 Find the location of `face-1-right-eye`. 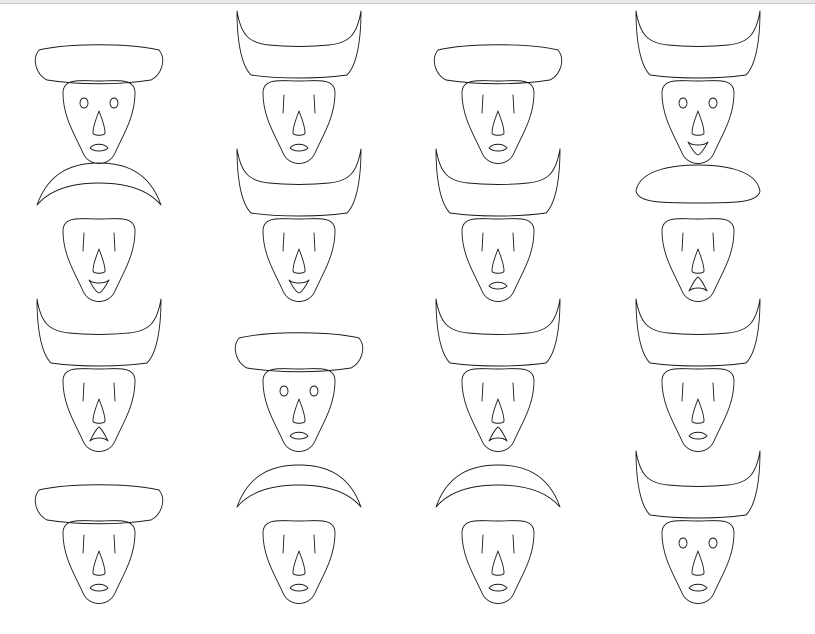

face-1-right-eye is located at coordinates (114, 103).